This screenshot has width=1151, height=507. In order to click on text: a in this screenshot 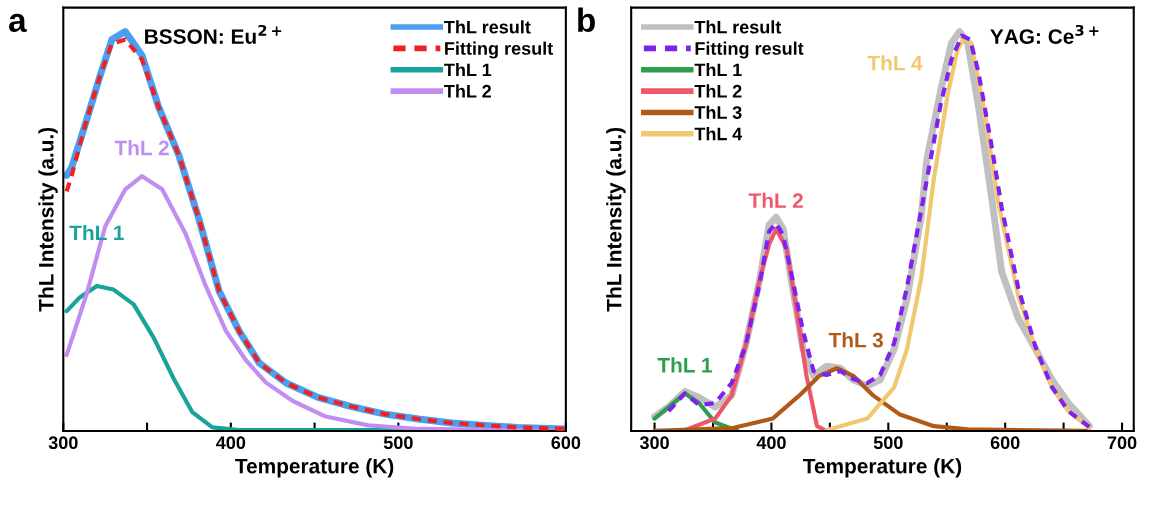, I will do `click(18, 23)`.